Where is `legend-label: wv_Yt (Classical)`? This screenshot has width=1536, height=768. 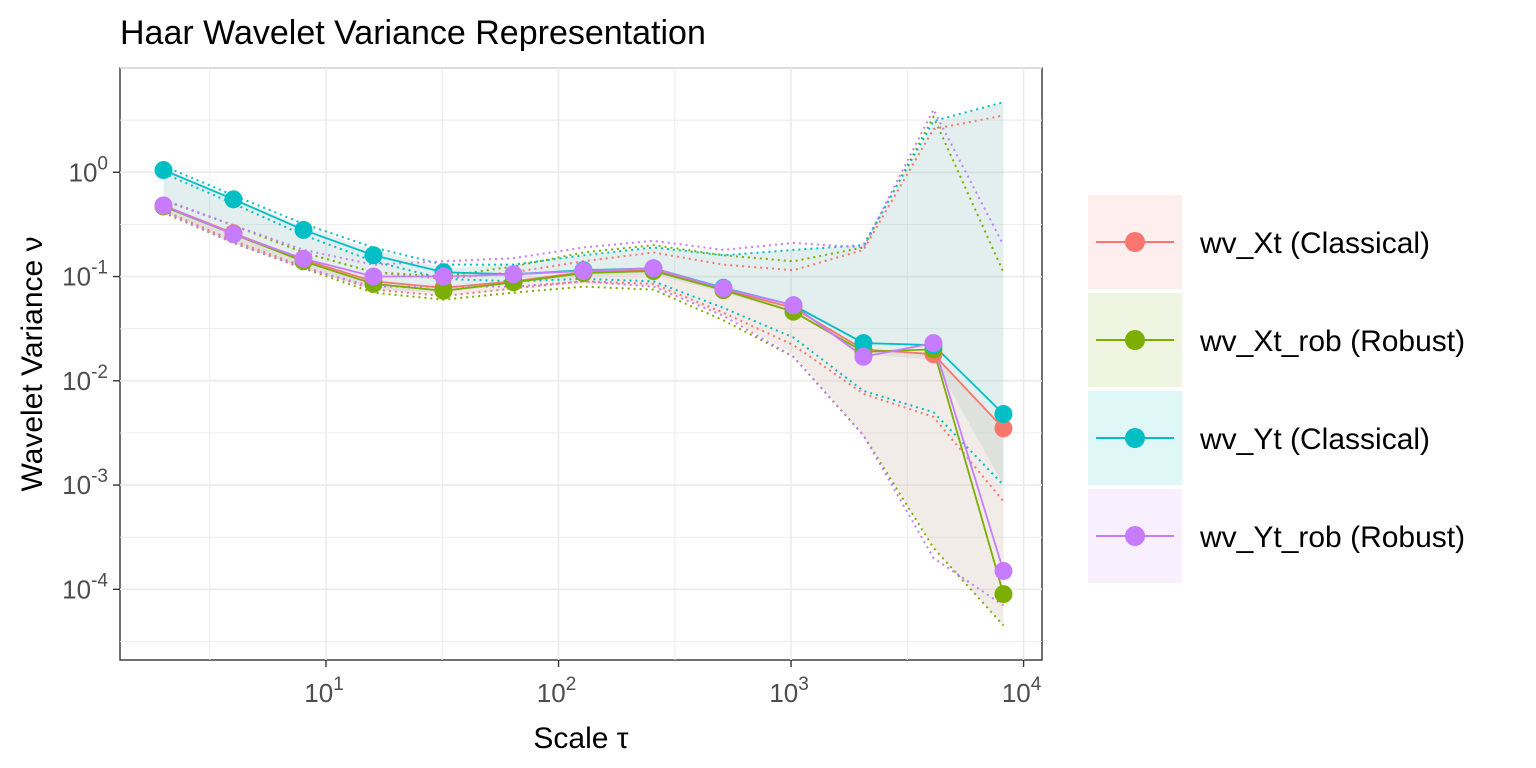 legend-label: wv_Yt (Classical) is located at coordinates (1314, 439).